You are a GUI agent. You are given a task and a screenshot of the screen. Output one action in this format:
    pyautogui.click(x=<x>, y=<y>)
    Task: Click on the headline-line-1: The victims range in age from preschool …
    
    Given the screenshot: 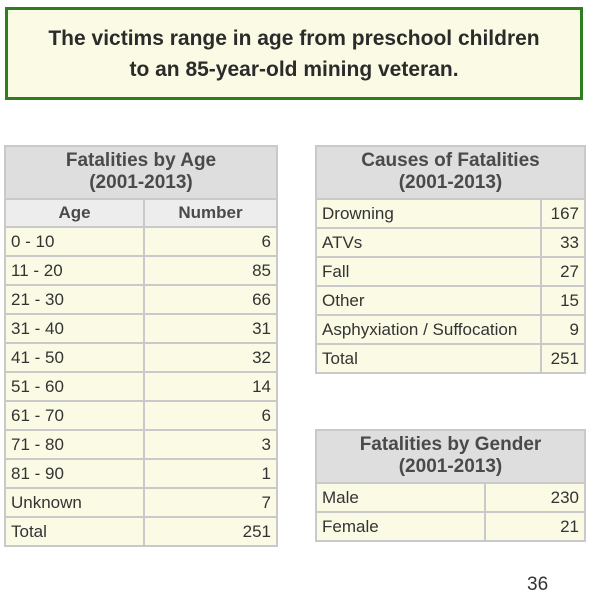 What is the action you would take?
    pyautogui.click(x=294, y=38)
    